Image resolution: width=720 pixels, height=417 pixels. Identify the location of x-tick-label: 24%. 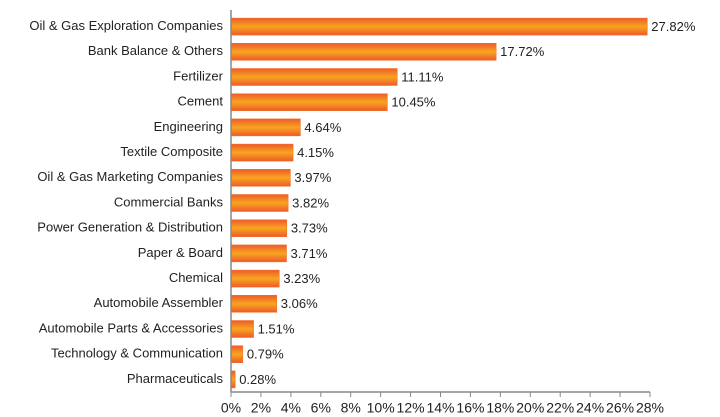
(590, 408).